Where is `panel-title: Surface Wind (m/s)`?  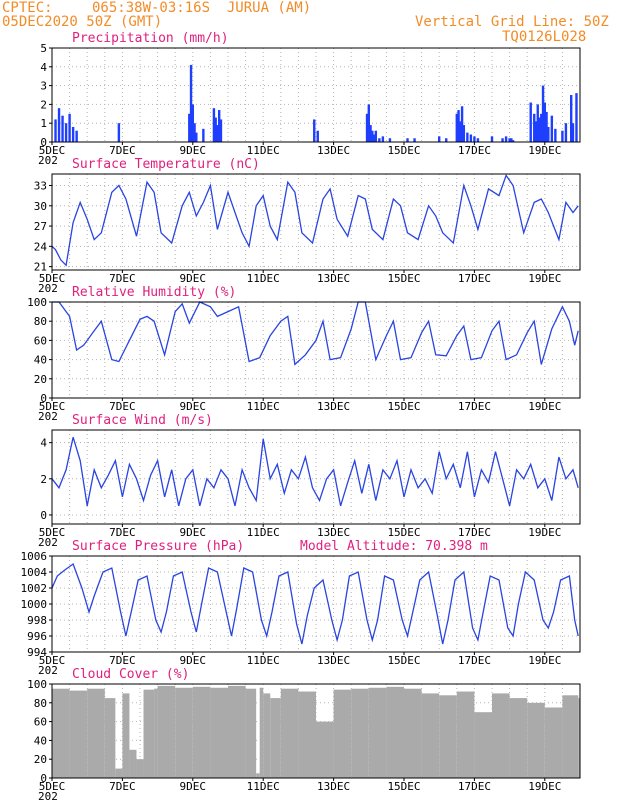
panel-title: Surface Wind (m/s) is located at coordinates (142, 420).